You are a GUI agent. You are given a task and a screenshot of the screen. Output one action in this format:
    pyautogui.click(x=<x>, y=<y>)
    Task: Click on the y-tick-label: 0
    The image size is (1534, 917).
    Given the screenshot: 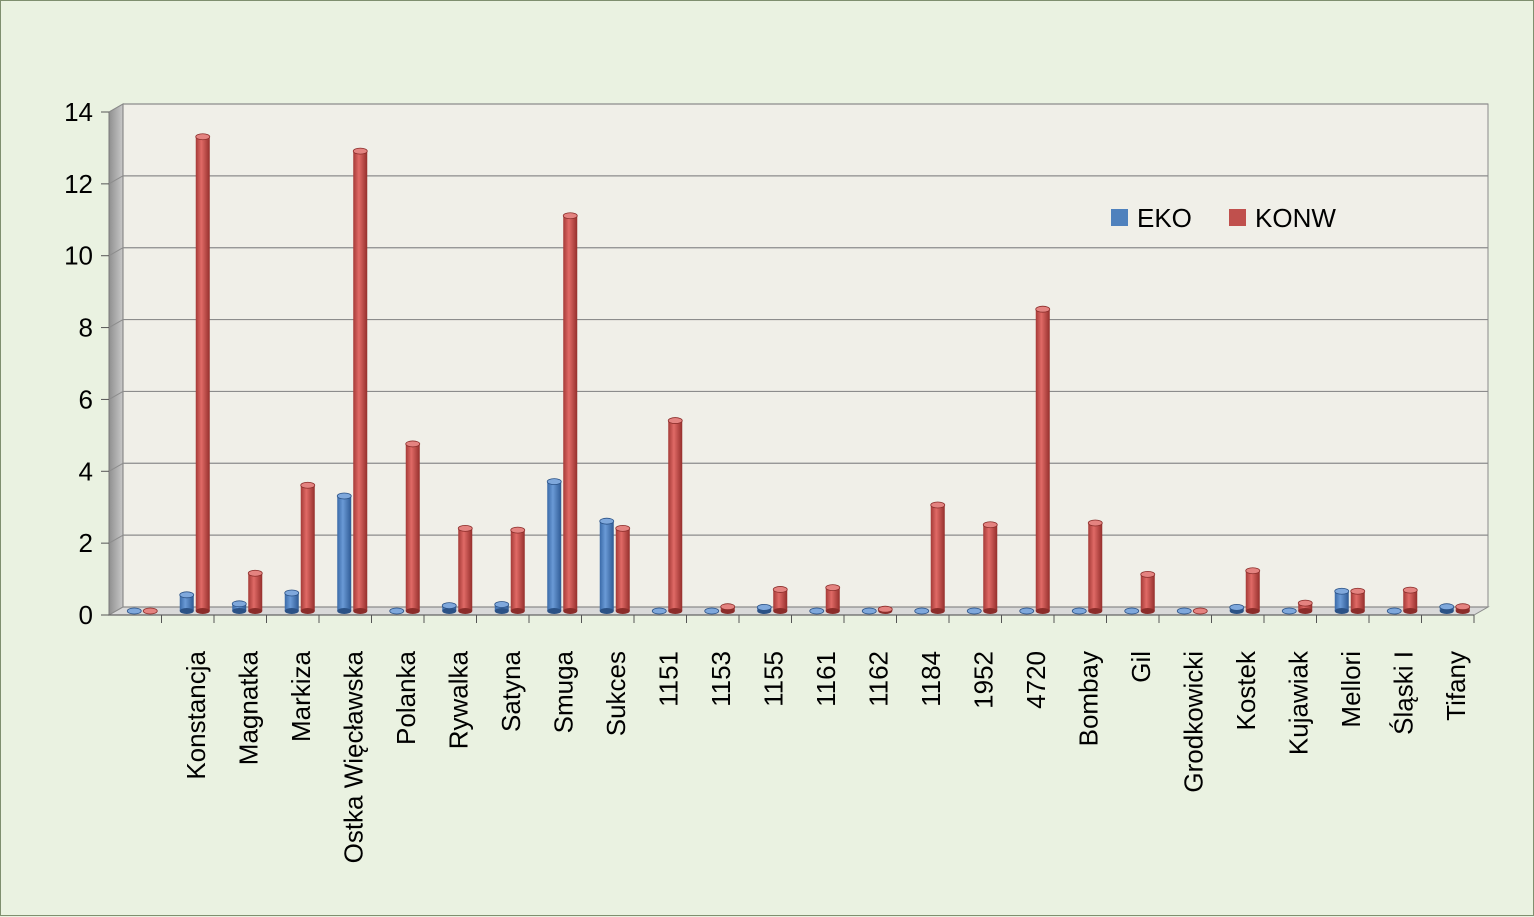 What is the action you would take?
    pyautogui.click(x=86, y=615)
    